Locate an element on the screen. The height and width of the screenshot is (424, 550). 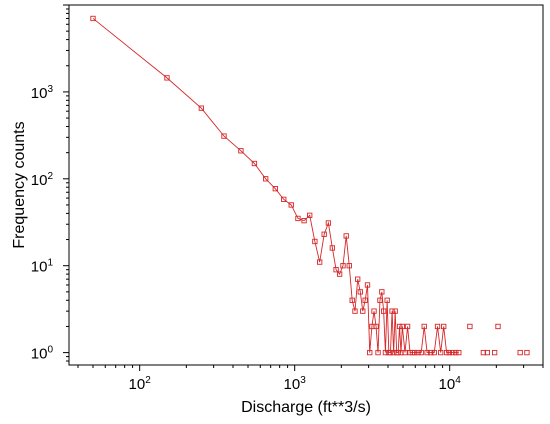
x-tick-label: 10³ is located at coordinates (295, 384).